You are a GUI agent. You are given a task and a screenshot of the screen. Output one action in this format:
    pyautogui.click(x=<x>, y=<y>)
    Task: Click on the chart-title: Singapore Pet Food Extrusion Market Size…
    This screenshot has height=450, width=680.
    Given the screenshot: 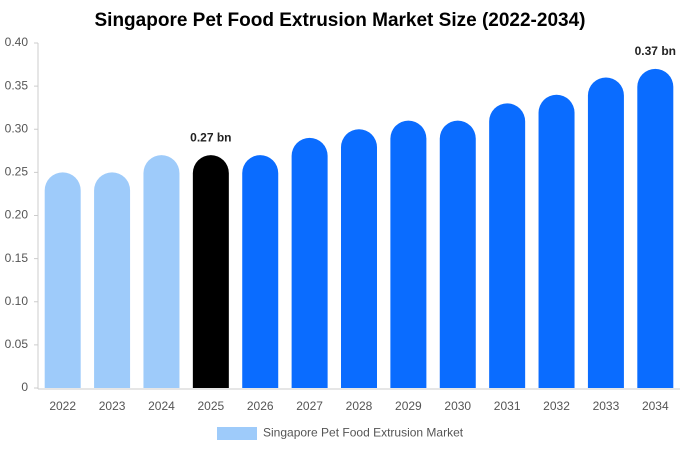 What is the action you would take?
    pyautogui.click(x=340, y=20)
    